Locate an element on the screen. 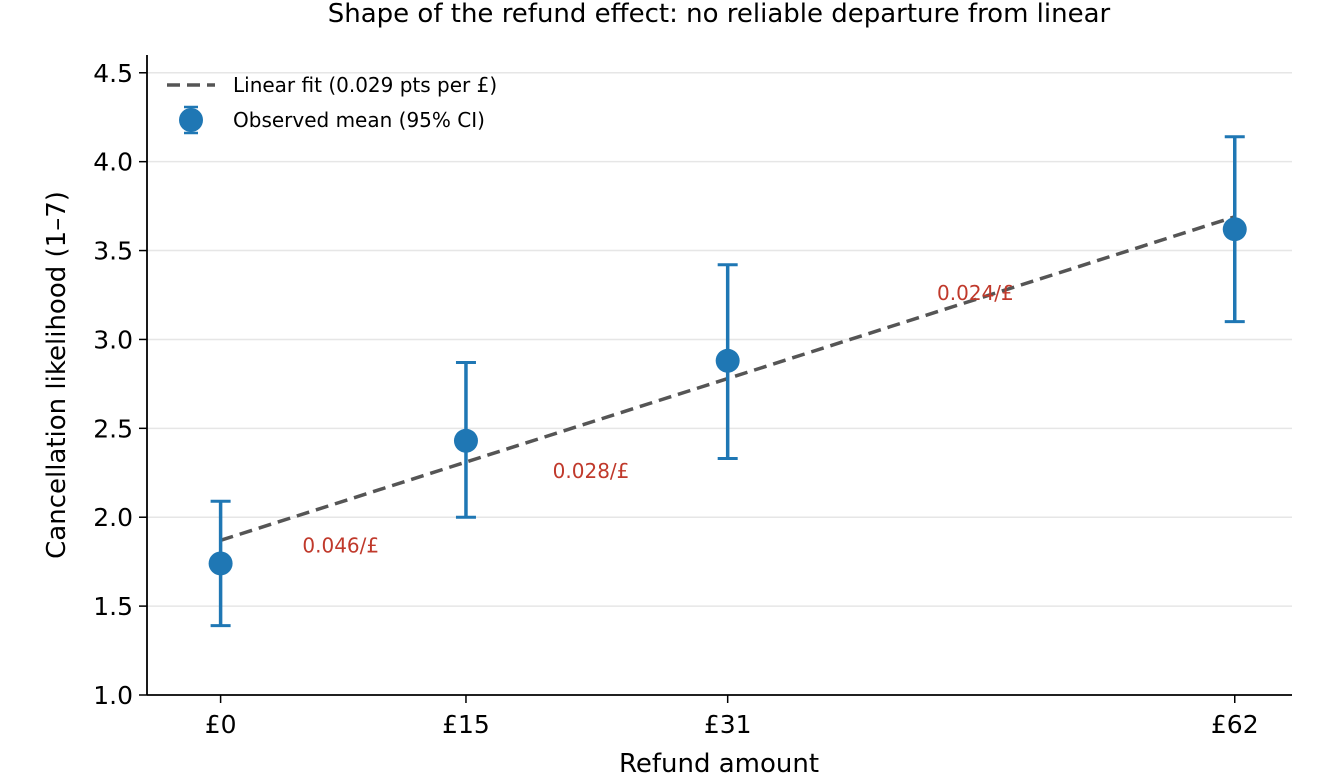 The height and width of the screenshot is (776, 1335). y-axis-label: Cancellation likelihood (1–7) is located at coordinates (57, 375).